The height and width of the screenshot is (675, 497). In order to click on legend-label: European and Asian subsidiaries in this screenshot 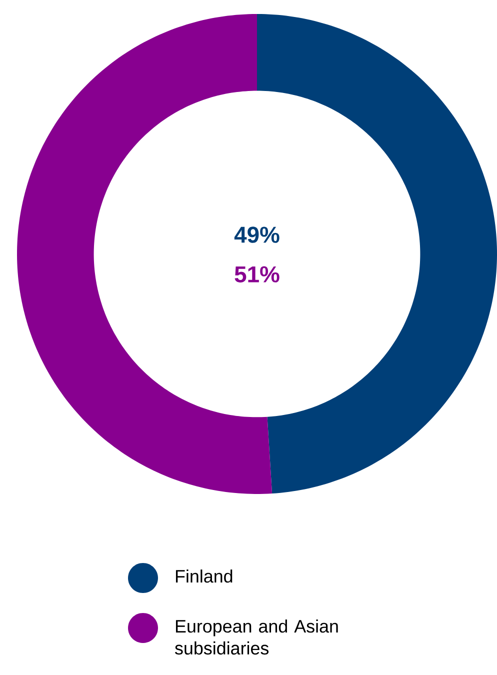, I will do `click(256, 637)`.